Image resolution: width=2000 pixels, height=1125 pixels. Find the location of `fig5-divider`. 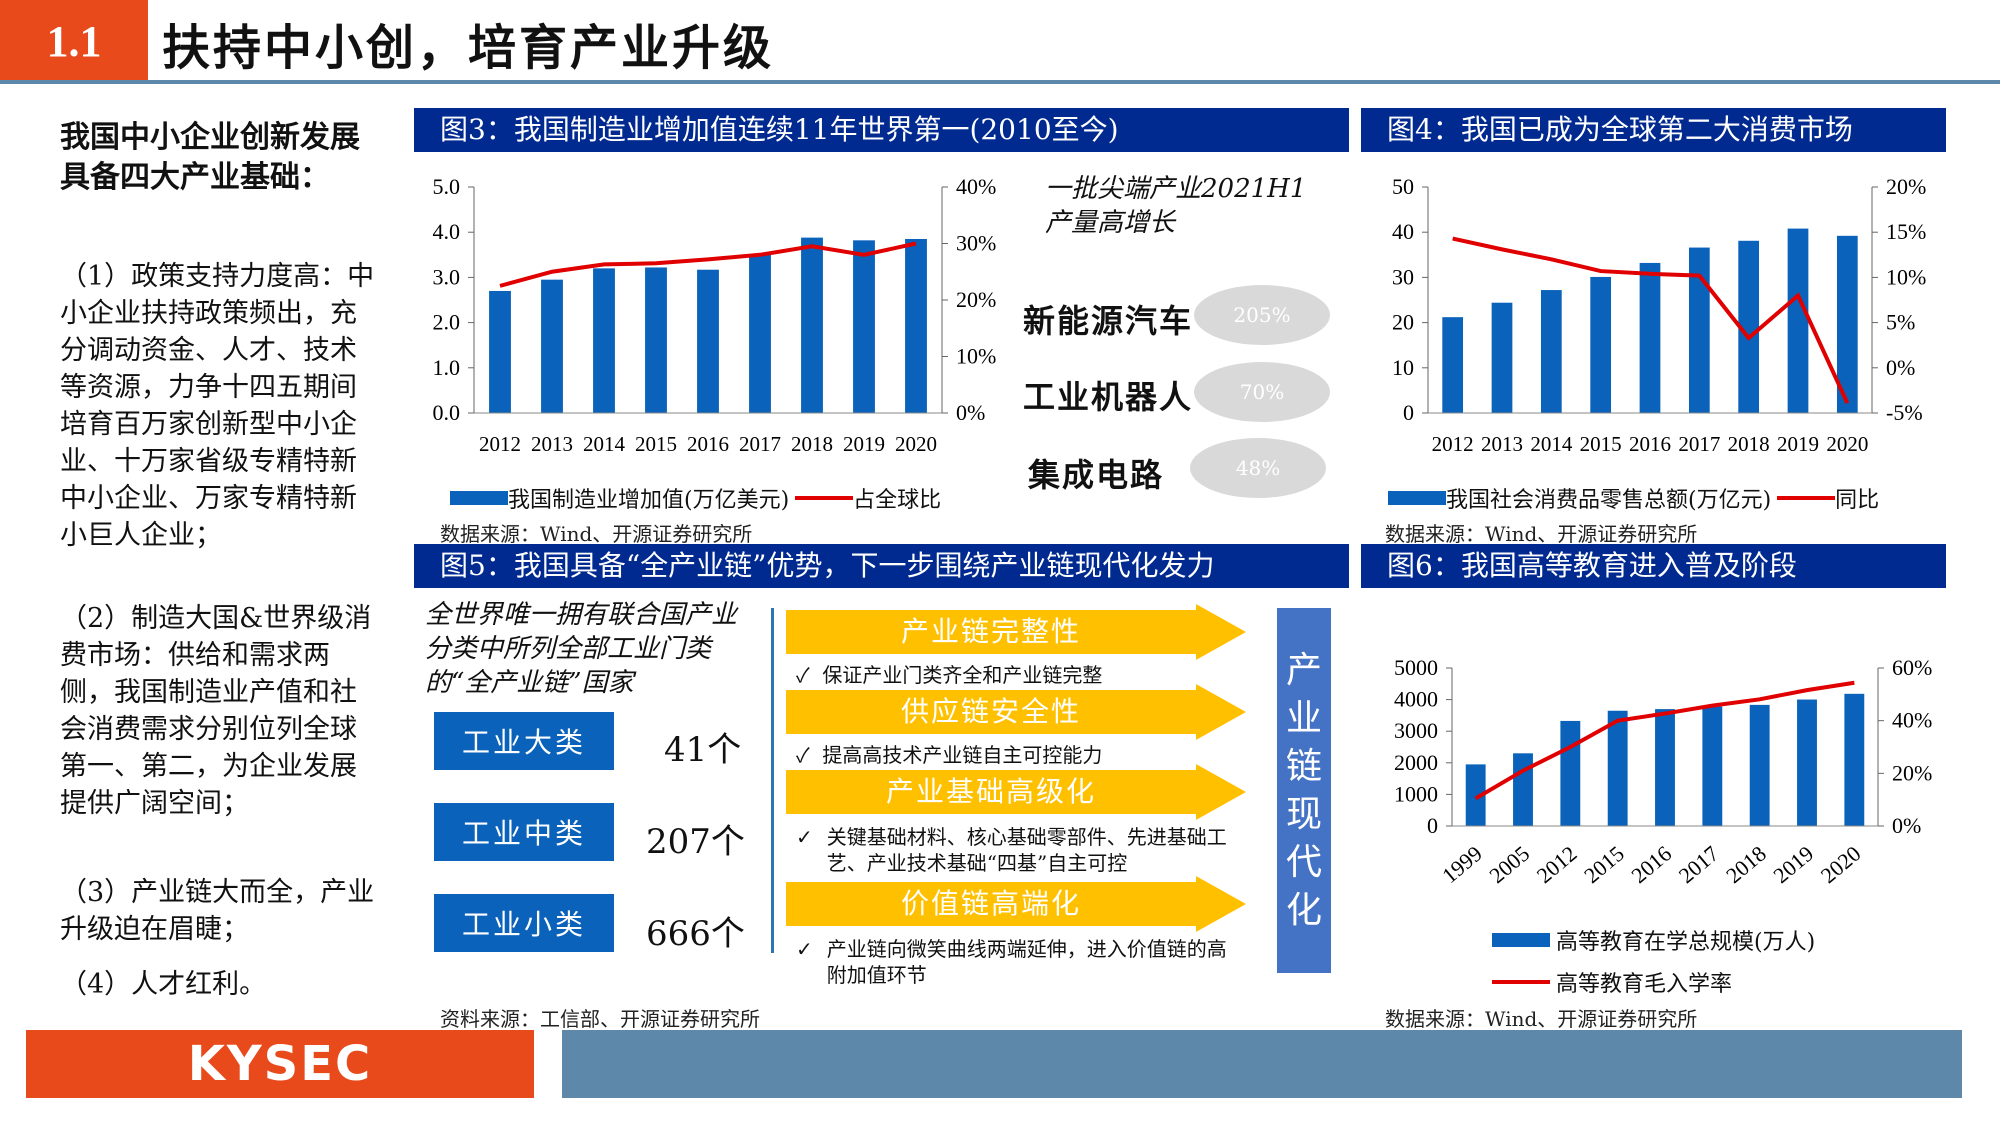

fig5-divider is located at coordinates (772, 780).